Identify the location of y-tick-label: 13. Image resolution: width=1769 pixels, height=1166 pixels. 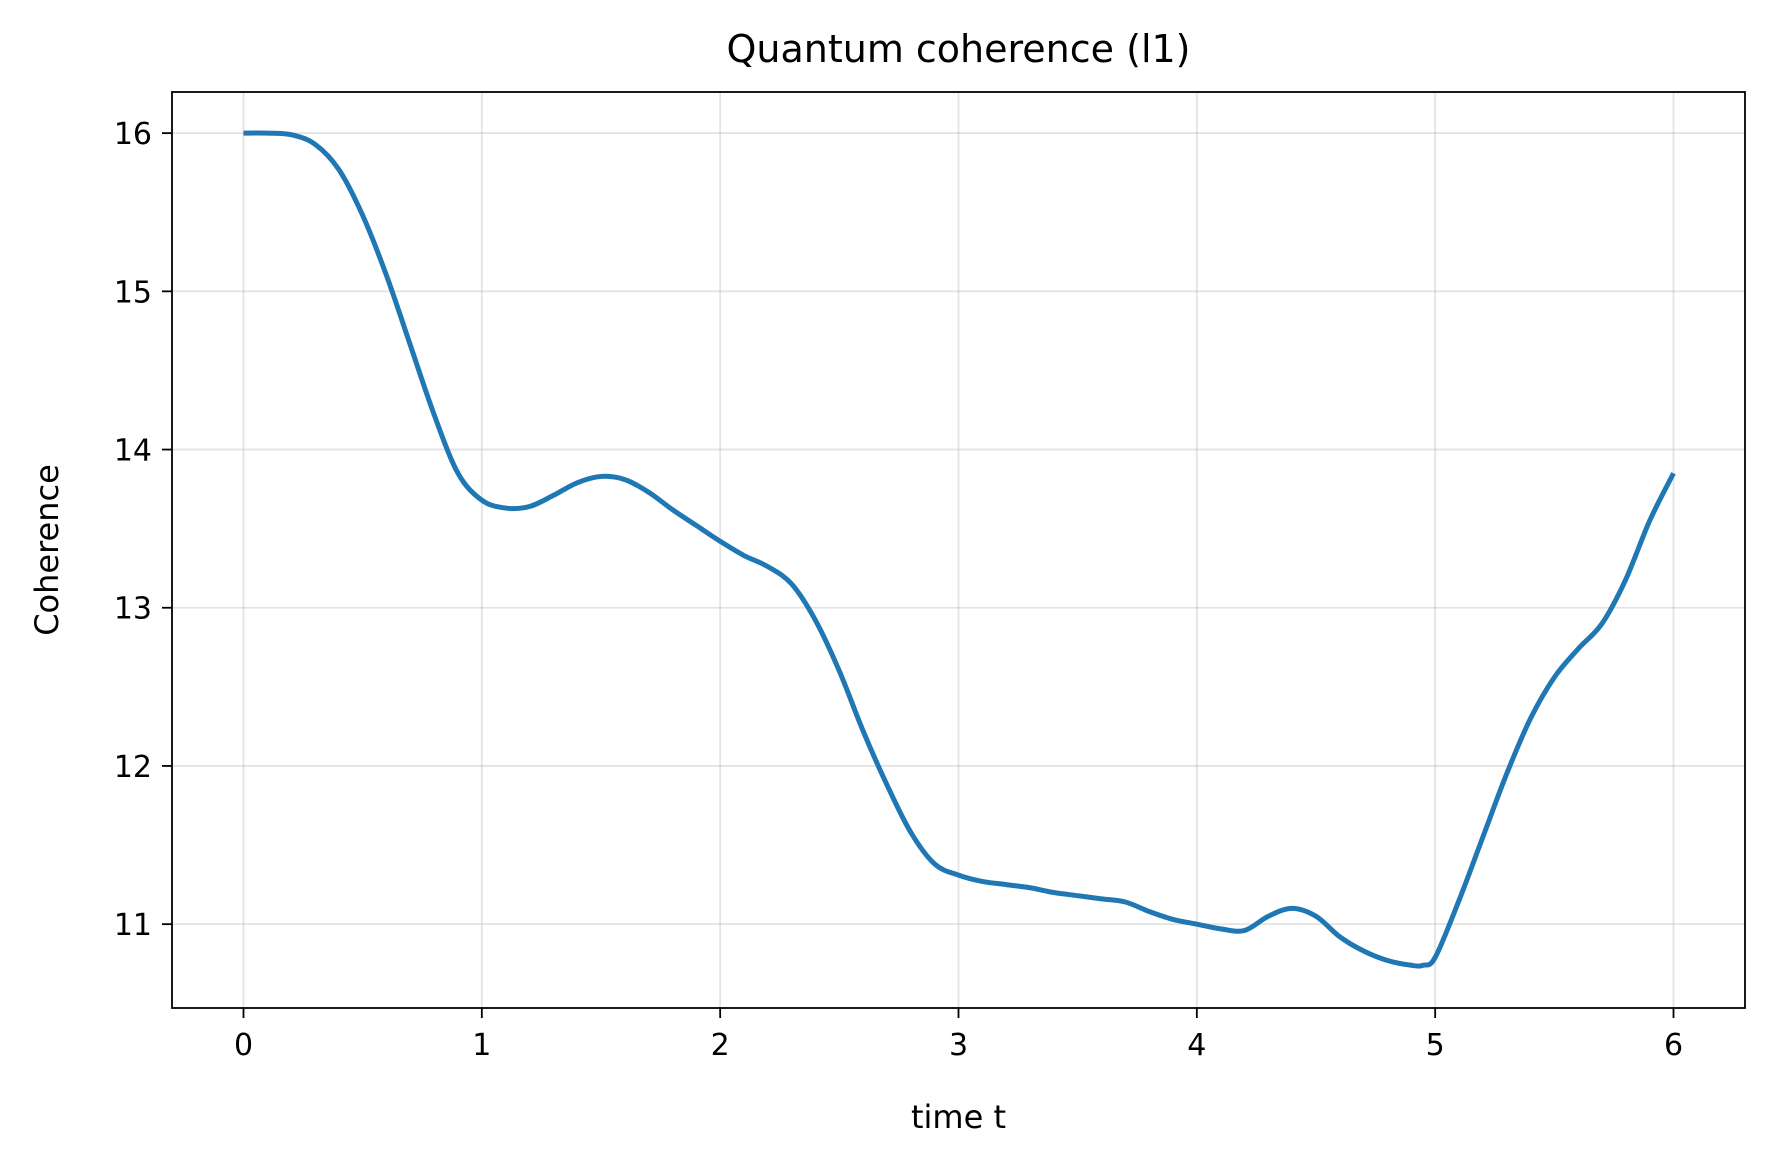
(133, 609).